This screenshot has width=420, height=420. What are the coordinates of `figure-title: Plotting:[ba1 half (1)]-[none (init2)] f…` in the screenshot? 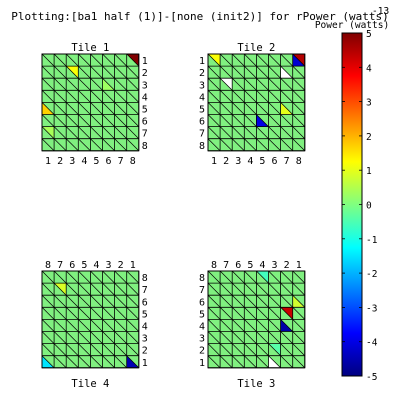 It's located at (200, 16).